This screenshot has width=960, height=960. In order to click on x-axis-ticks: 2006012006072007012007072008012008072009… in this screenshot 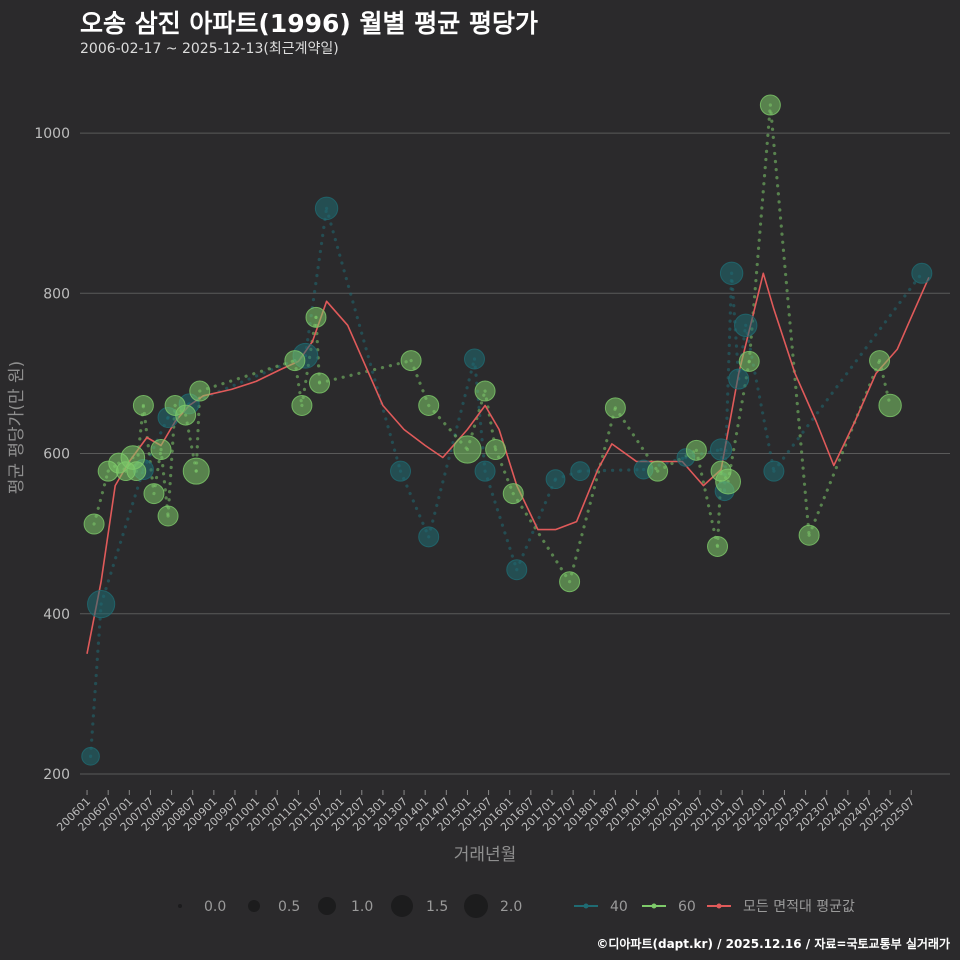, I will do `click(485, 812)`.